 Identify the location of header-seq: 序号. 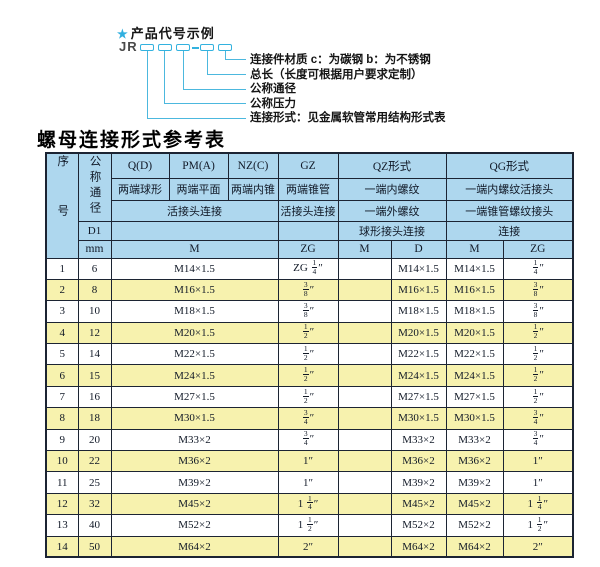
(62, 205).